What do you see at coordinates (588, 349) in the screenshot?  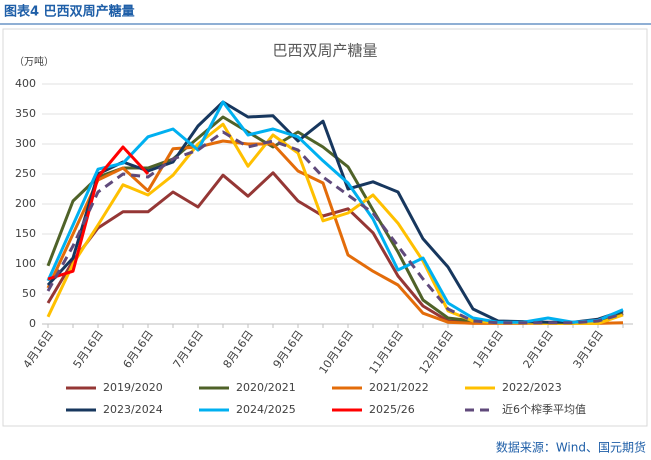 I see `x-tick-label: 3月16日` at bounding box center [588, 349].